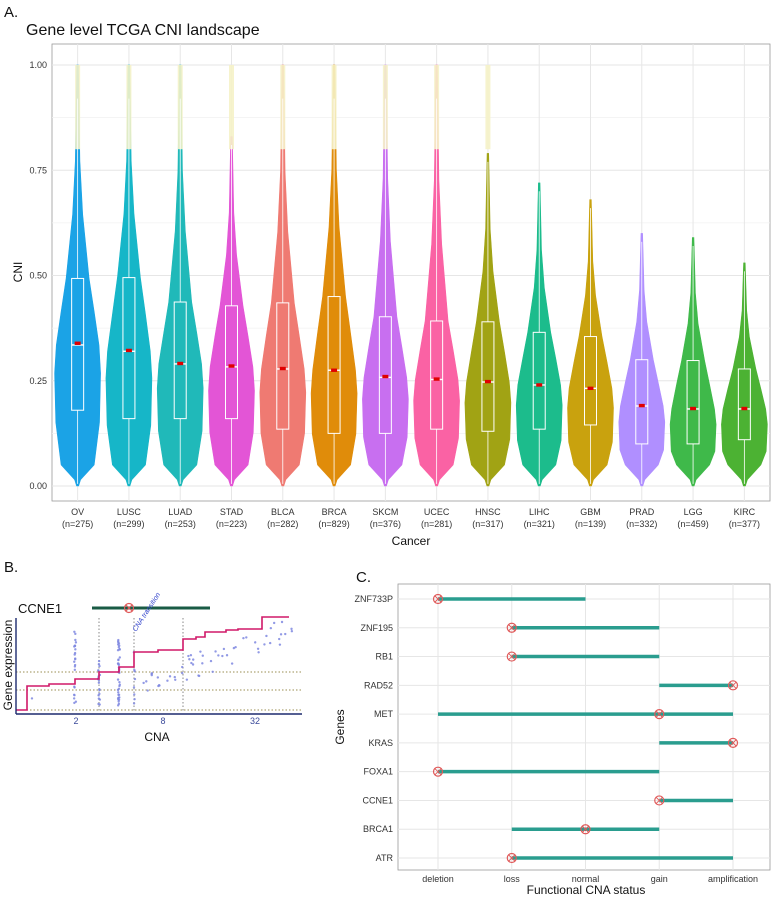 The image size is (777, 899). I want to click on panel-a-xtick: SKCM, so click(385, 512).